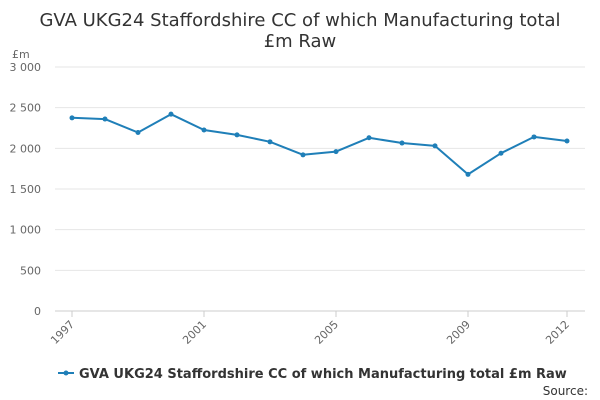  Describe the element at coordinates (336, 152) in the screenshot. I see `data-point-2005` at that location.